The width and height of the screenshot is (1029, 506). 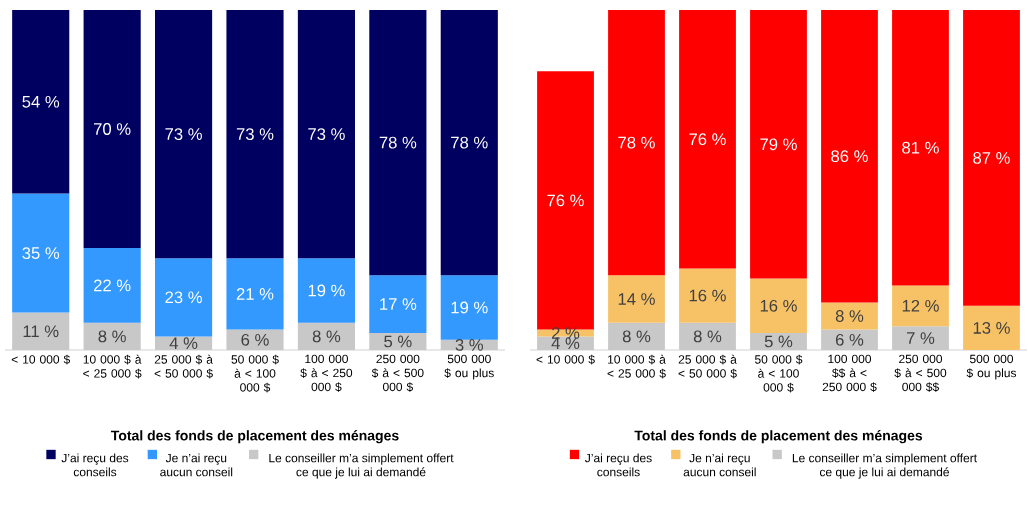 I want to click on data-label: 79 %, so click(x=778, y=144).